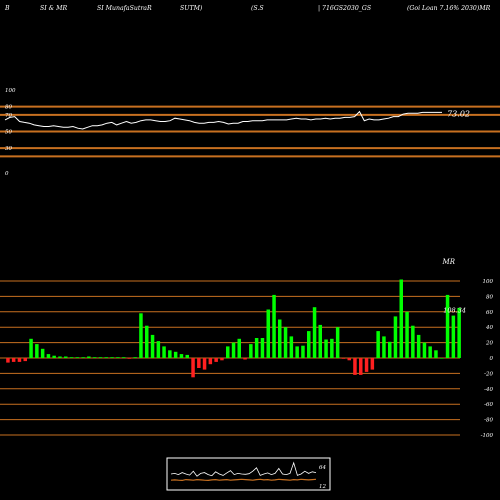 The height and width of the screenshot is (500, 500). What do you see at coordinates (8, 149) in the screenshot?
I see `rsi-tick-label: 30` at bounding box center [8, 149].